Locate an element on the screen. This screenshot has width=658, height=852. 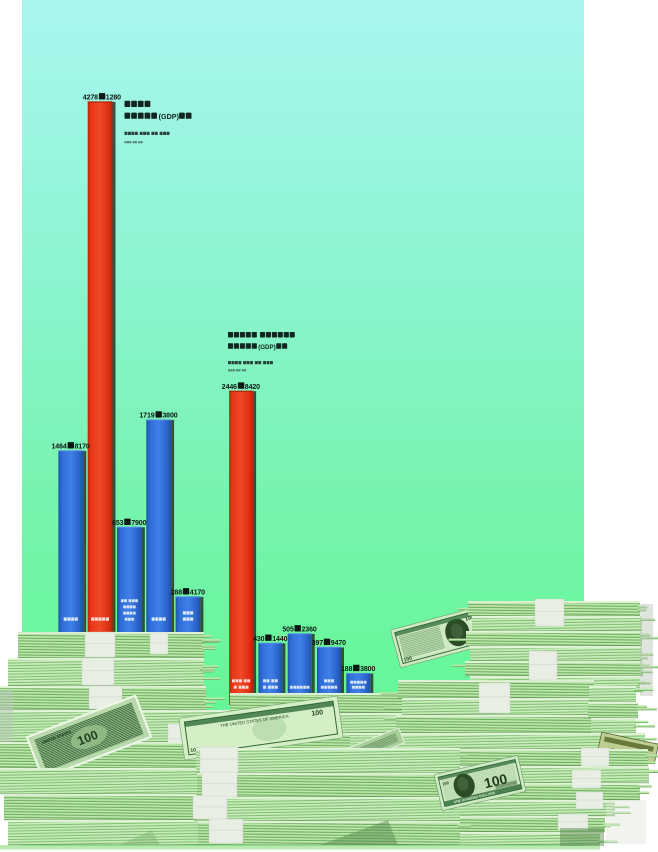
svg-text: 188 is located at coordinates (347, 669).